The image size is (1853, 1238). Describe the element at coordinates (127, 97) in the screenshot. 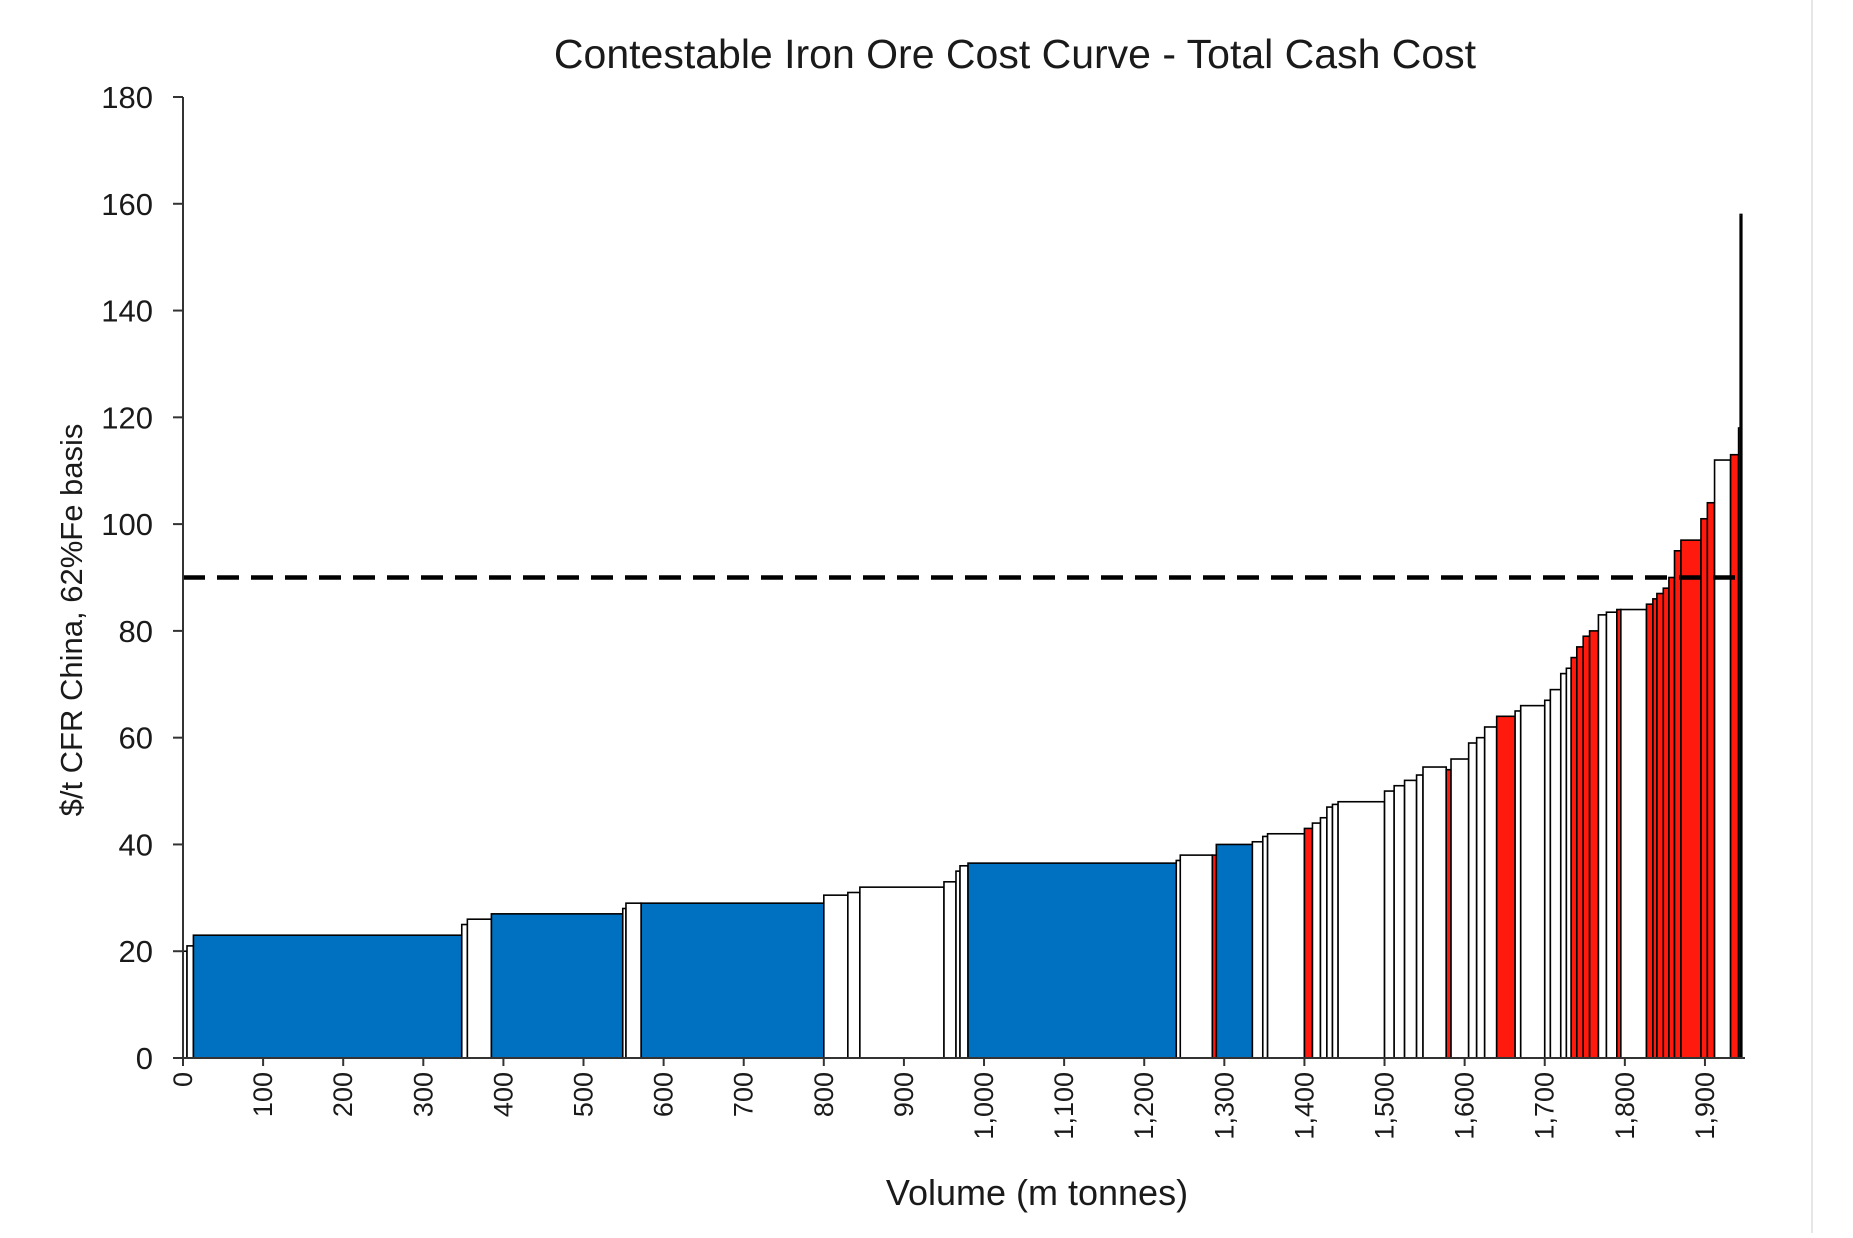

I see `y-tick-label: 180` at that location.